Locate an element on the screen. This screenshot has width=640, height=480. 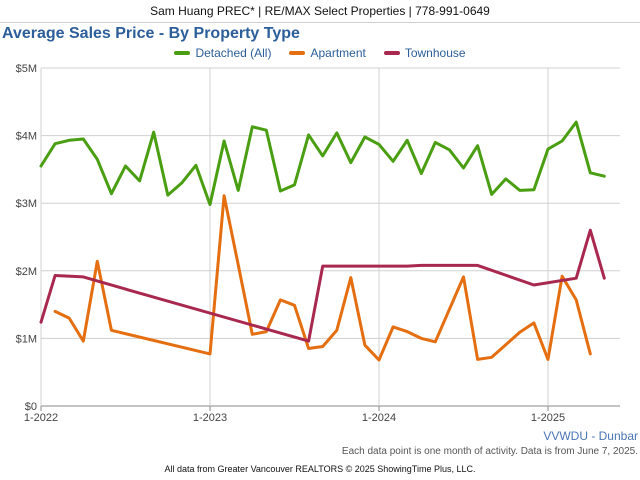
y-tick-label: $4M is located at coordinates (26, 137).